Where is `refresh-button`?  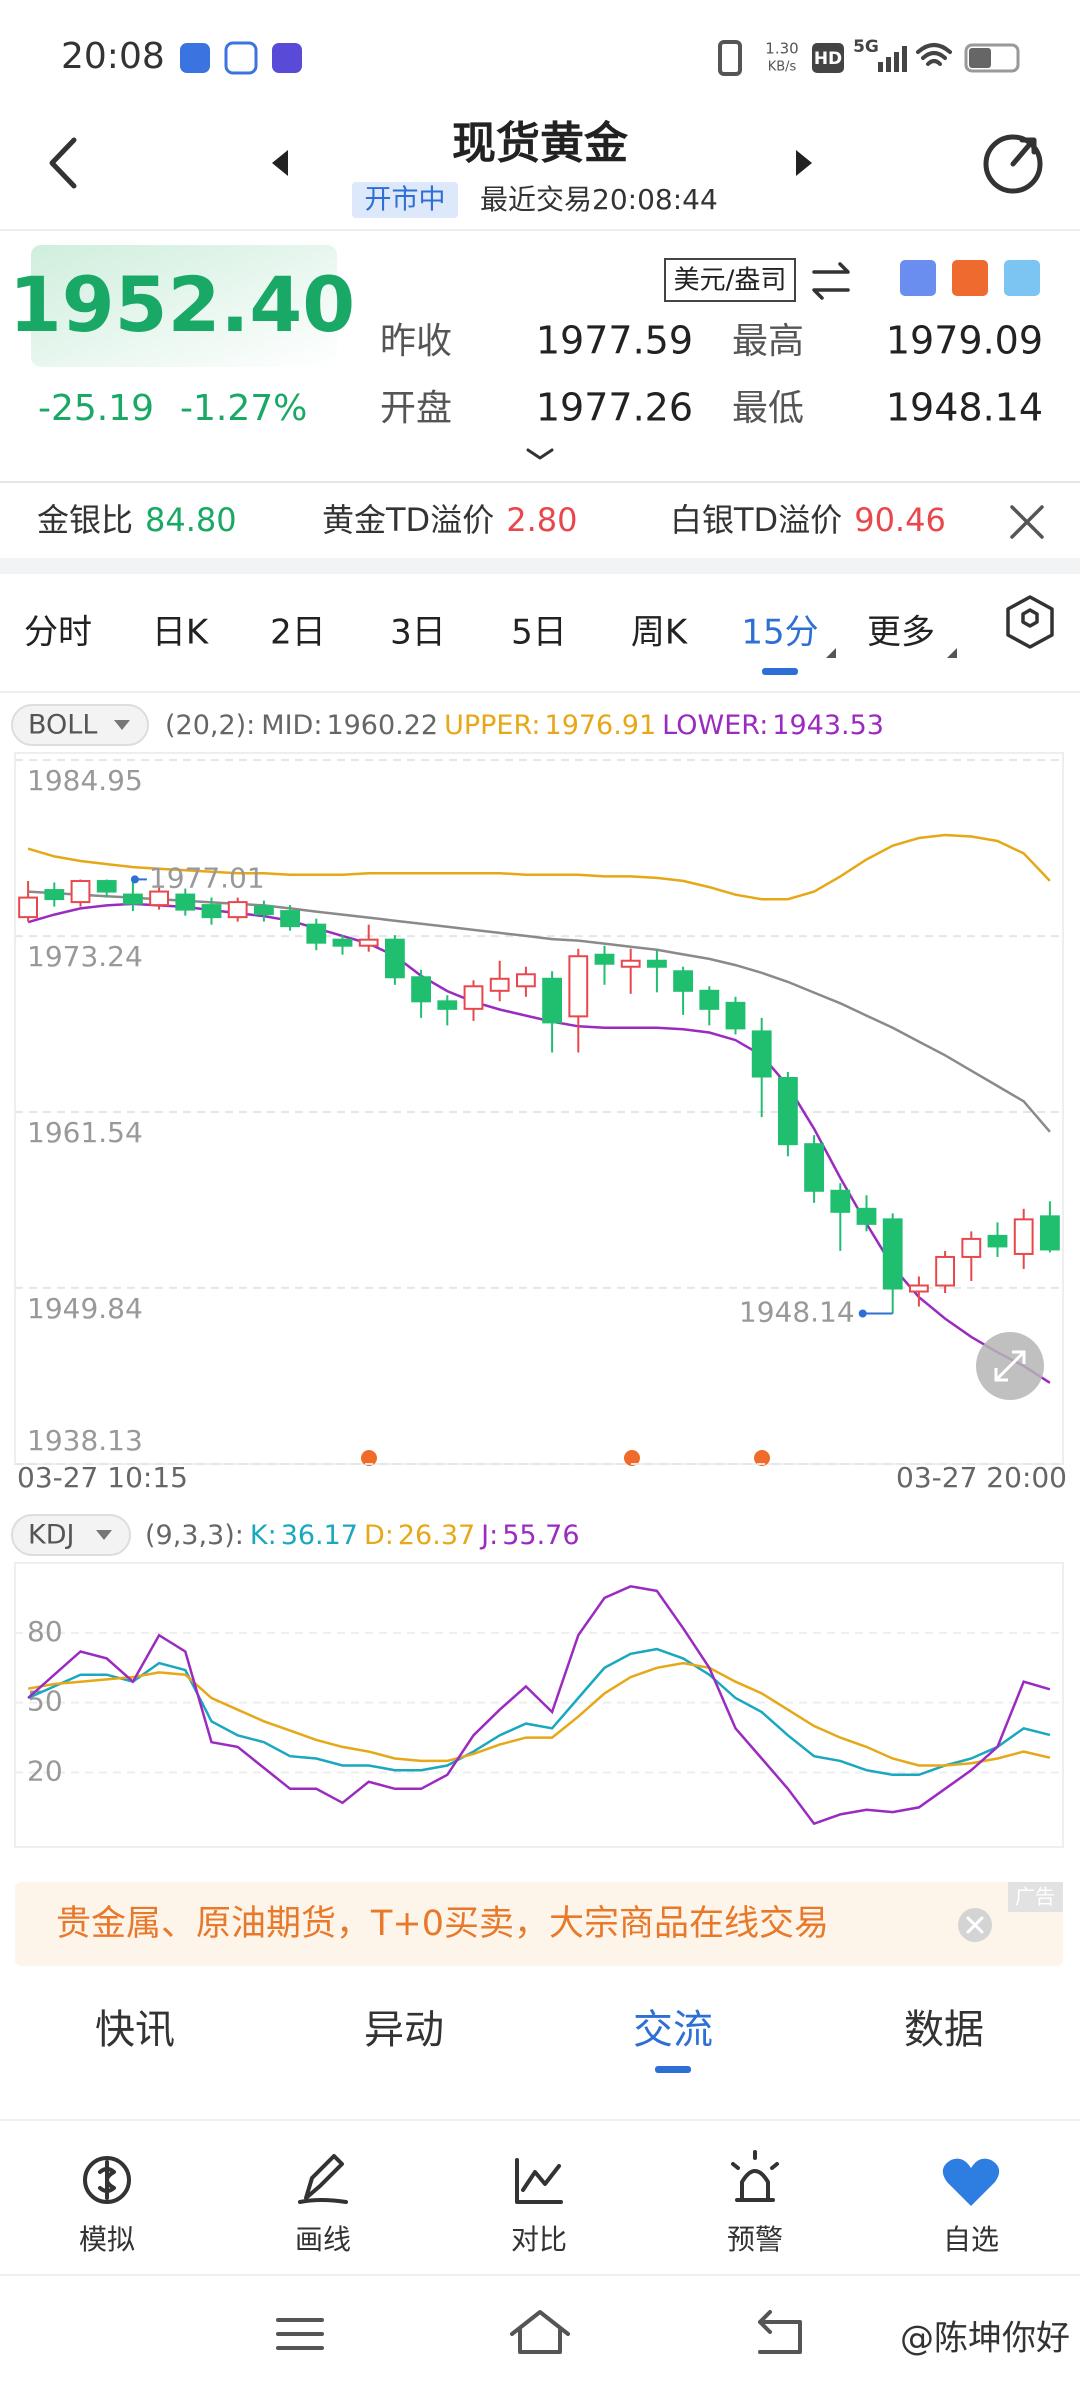
refresh-button is located at coordinates (1013, 164).